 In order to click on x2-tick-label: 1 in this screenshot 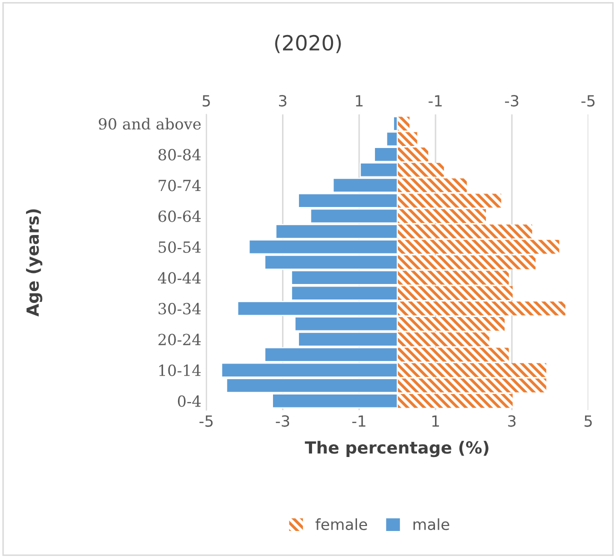, I will do `click(359, 100)`.